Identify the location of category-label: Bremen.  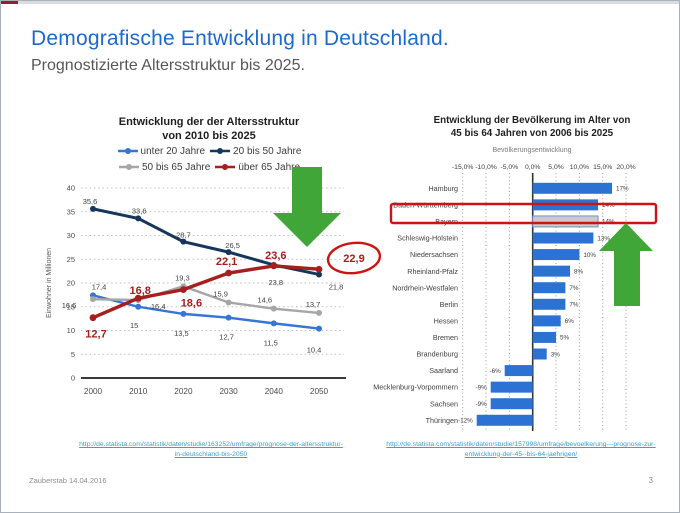
(445, 337).